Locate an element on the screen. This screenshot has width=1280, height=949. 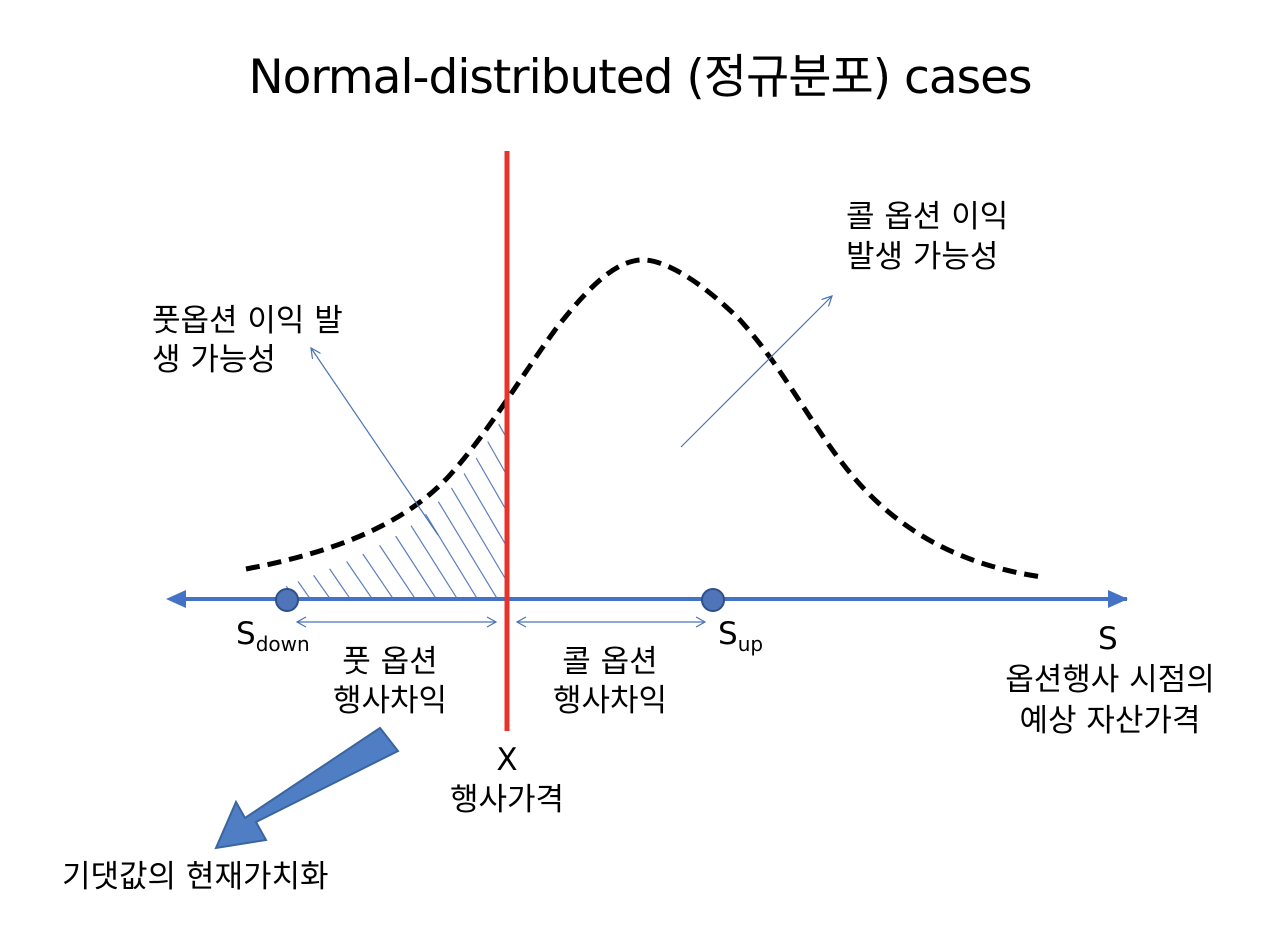
s-up-subscript: up is located at coordinates (750, 644).